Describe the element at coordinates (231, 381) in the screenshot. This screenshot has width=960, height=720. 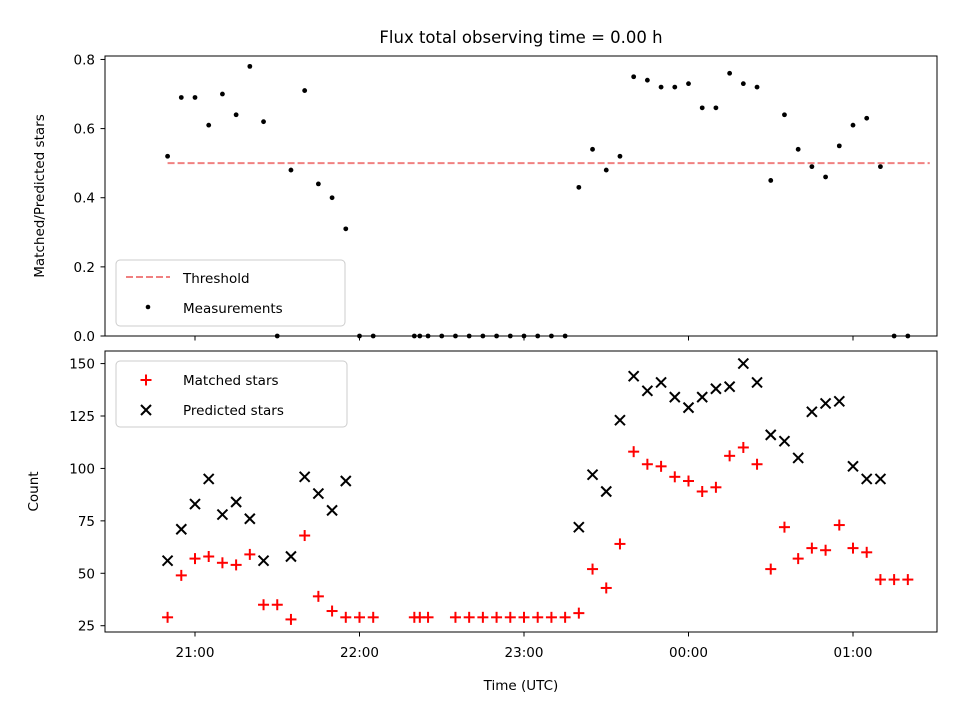
I see `legend-matched-label: Matched stars` at that location.